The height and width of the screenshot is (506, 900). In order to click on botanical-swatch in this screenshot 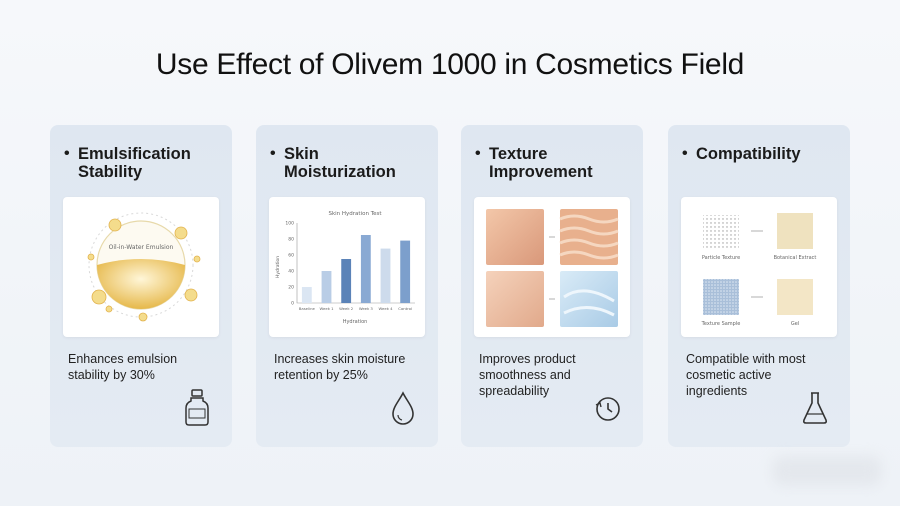, I will do `click(795, 231)`.